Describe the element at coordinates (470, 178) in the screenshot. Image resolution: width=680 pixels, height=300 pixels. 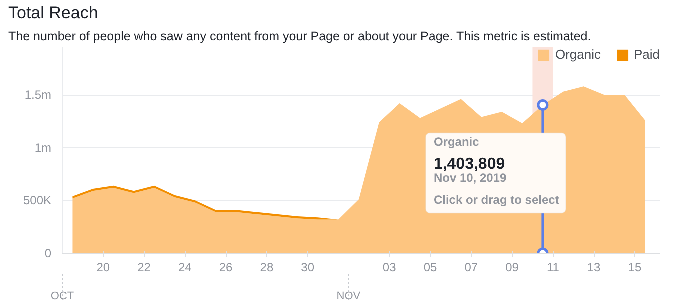
I see `annotation: Nov 10, 2019` at that location.